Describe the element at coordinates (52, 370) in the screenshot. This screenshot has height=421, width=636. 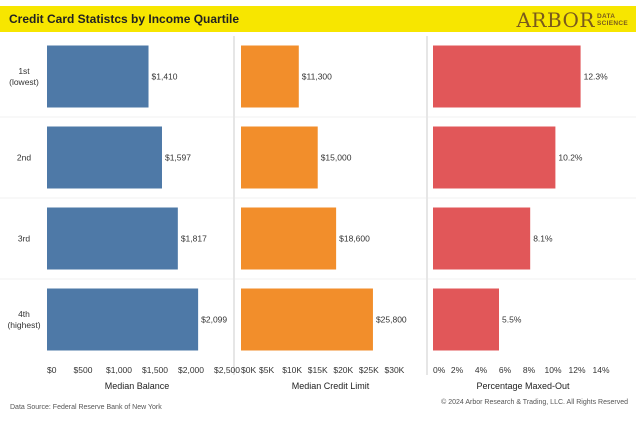
I see `tick-label-0-0: $0` at that location.